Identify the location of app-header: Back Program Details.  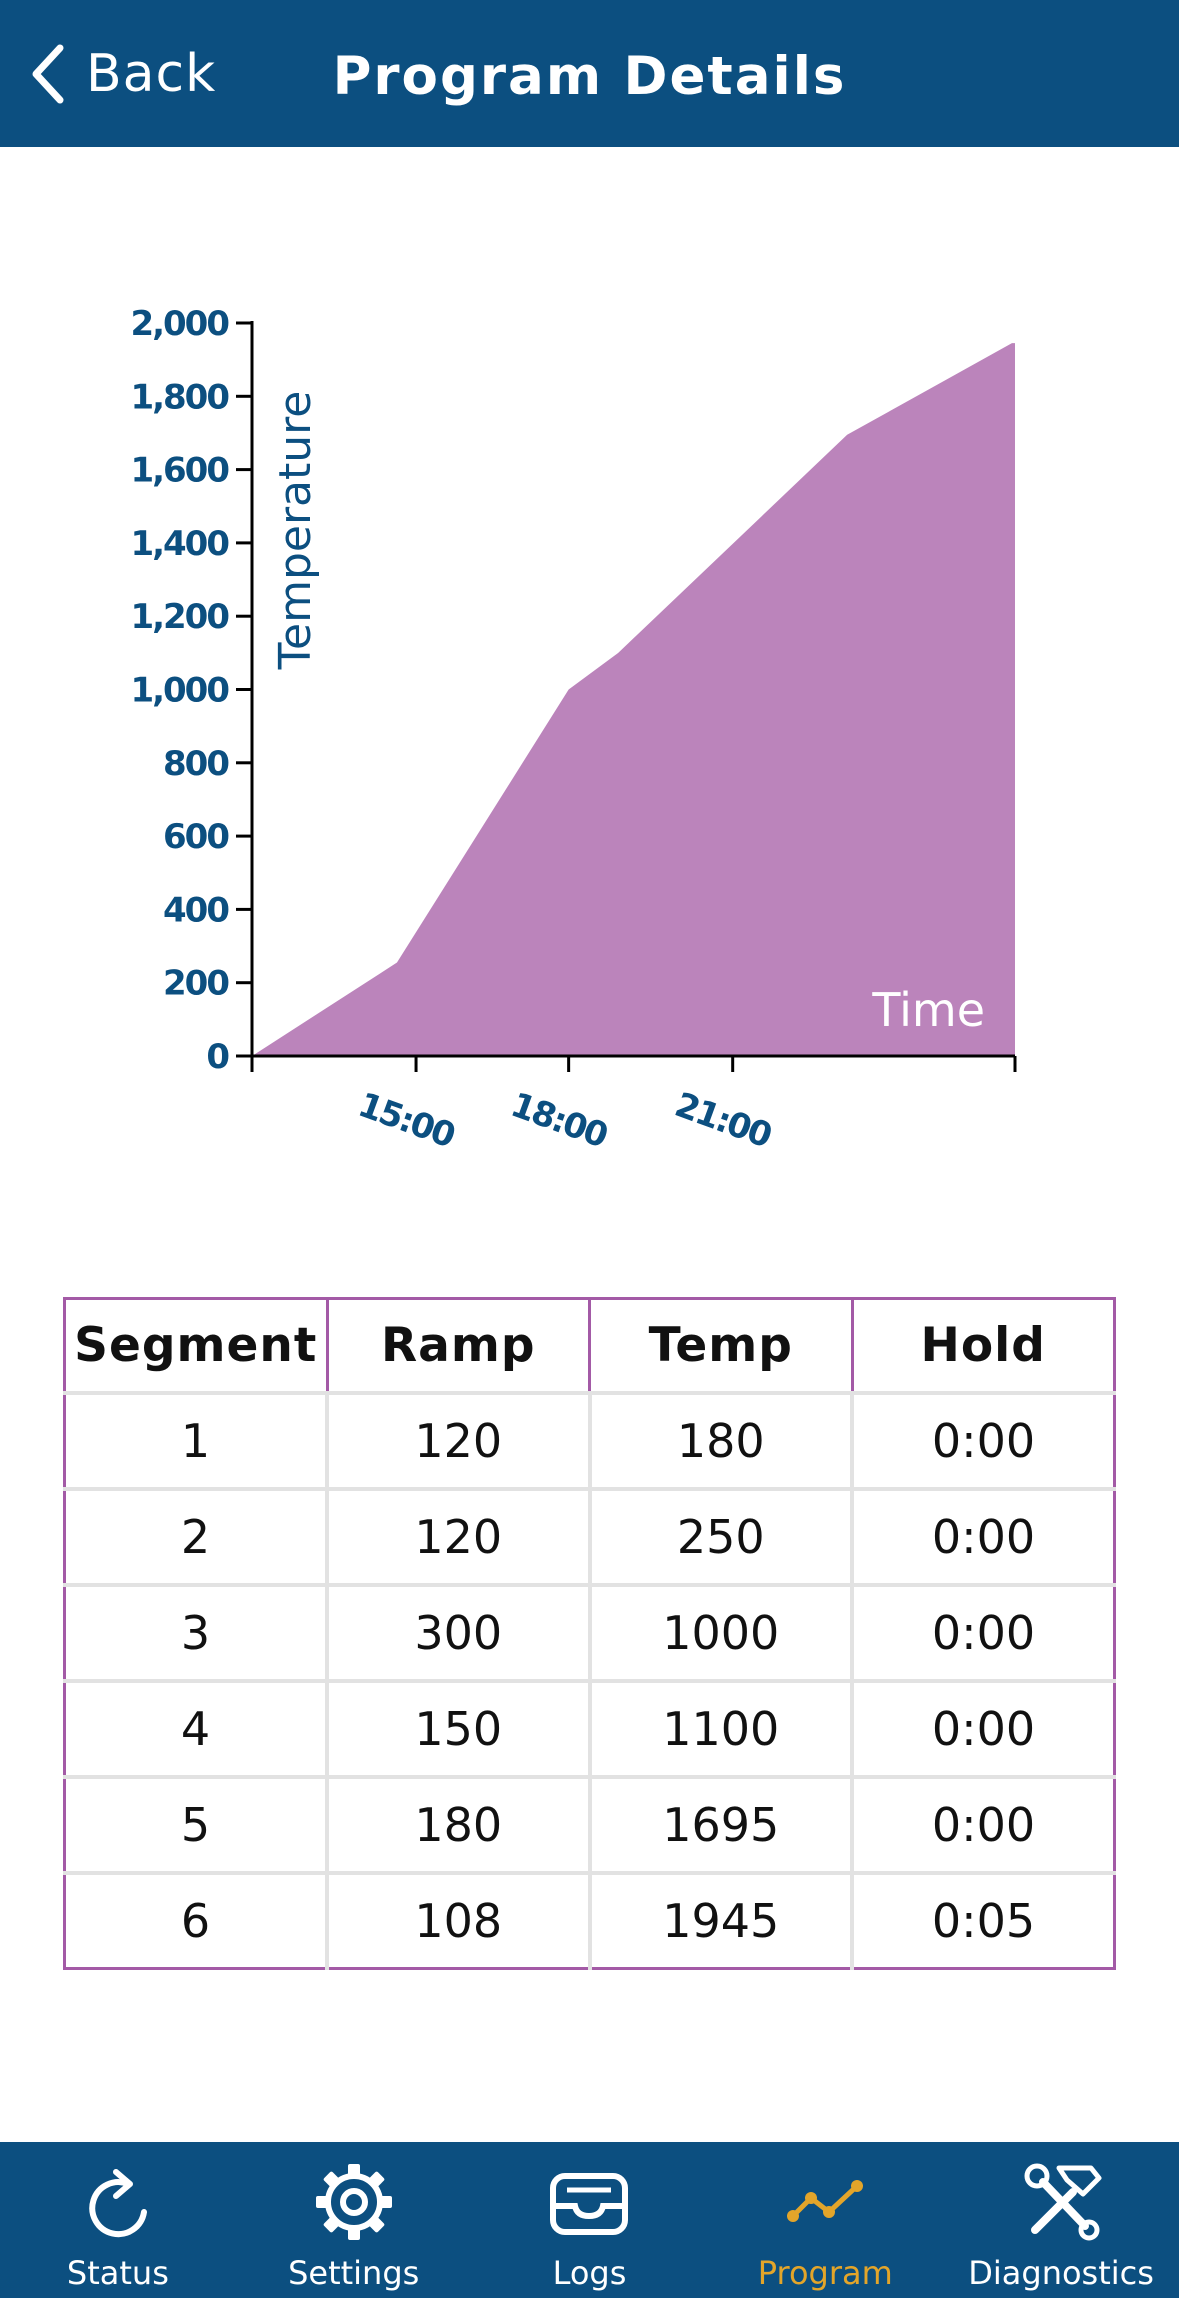
(589, 73).